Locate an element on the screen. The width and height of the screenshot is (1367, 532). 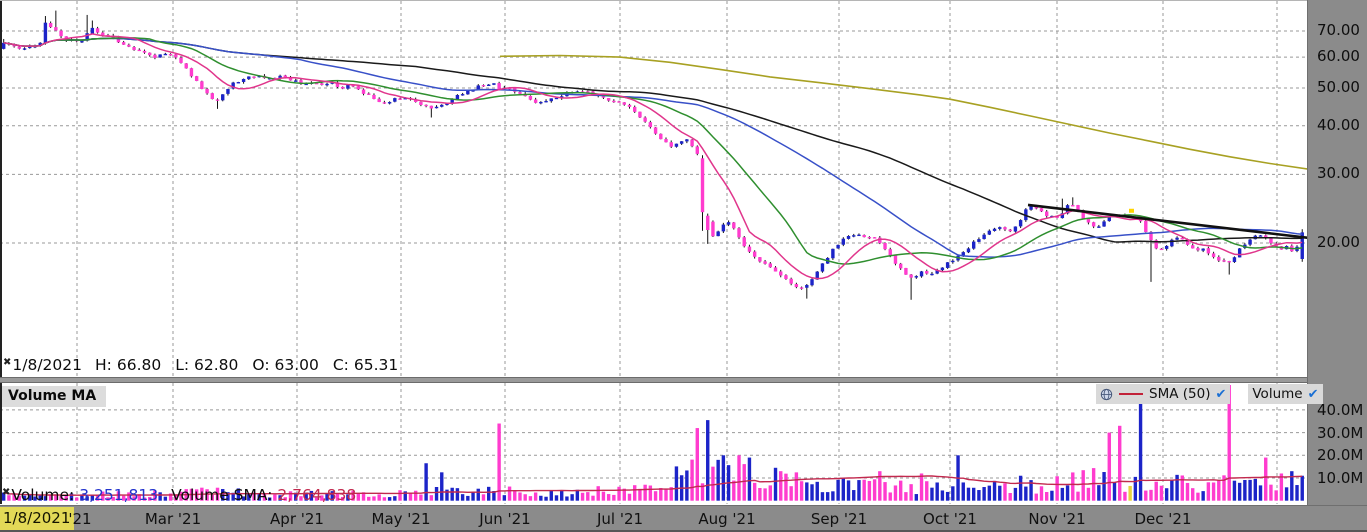
x-axis-month-label: Sep '21 is located at coordinates (839, 519).